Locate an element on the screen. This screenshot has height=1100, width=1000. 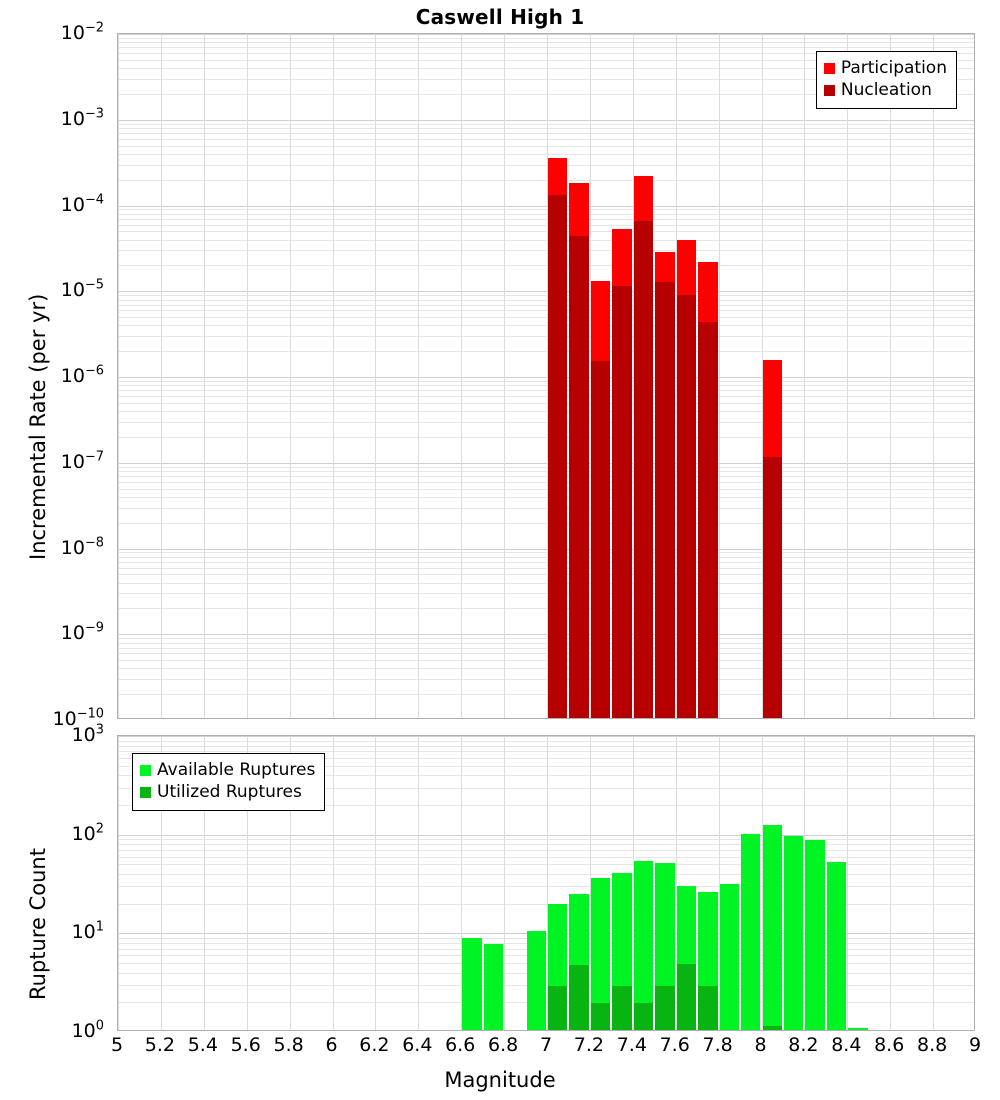
legend-label: Utilized Ruptures is located at coordinates (229, 792).